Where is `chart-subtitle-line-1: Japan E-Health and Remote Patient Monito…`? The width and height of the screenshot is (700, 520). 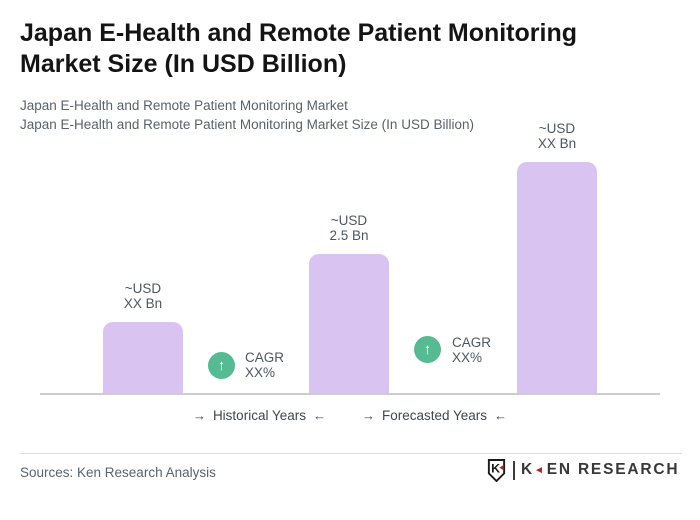 chart-subtitle-line-1: Japan E-Health and Remote Patient Monito… is located at coordinates (184, 105).